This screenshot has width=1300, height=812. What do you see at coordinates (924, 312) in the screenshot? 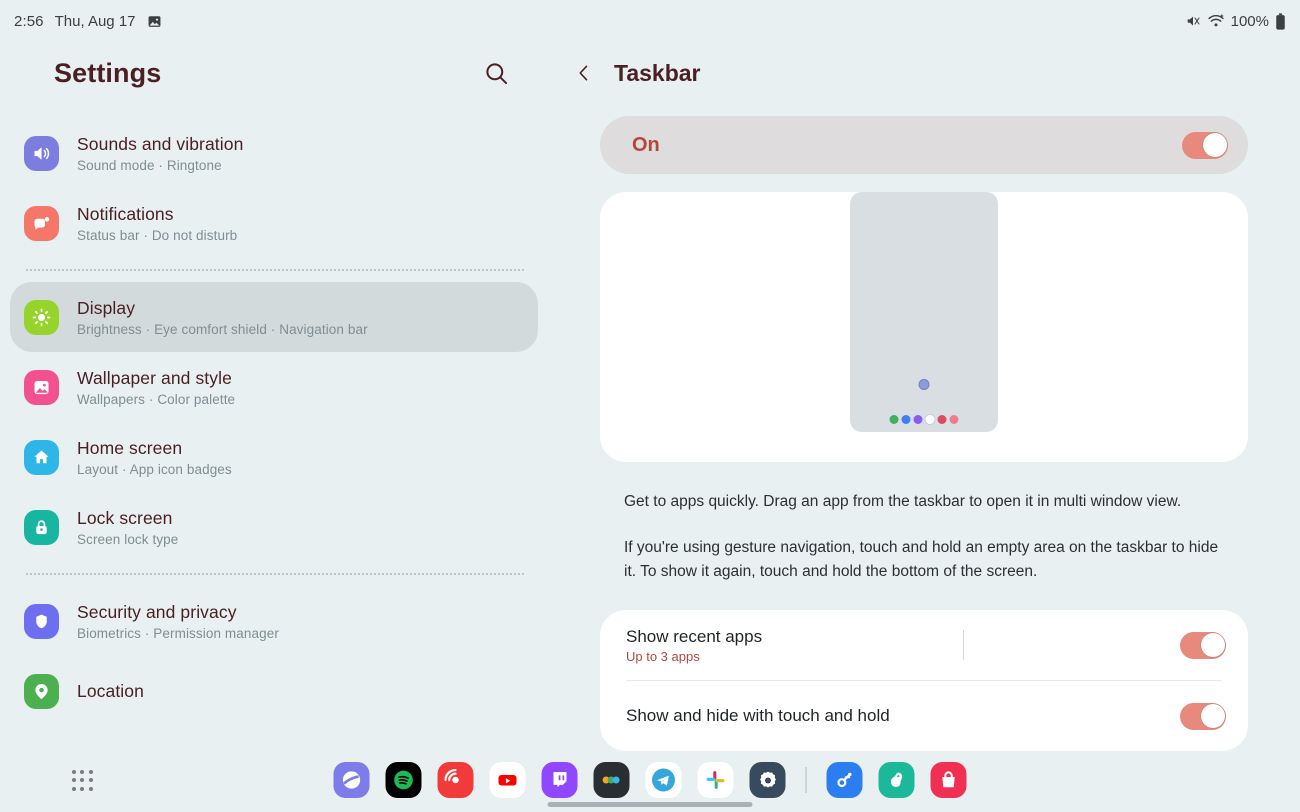
I see `tablet-illustration` at bounding box center [924, 312].